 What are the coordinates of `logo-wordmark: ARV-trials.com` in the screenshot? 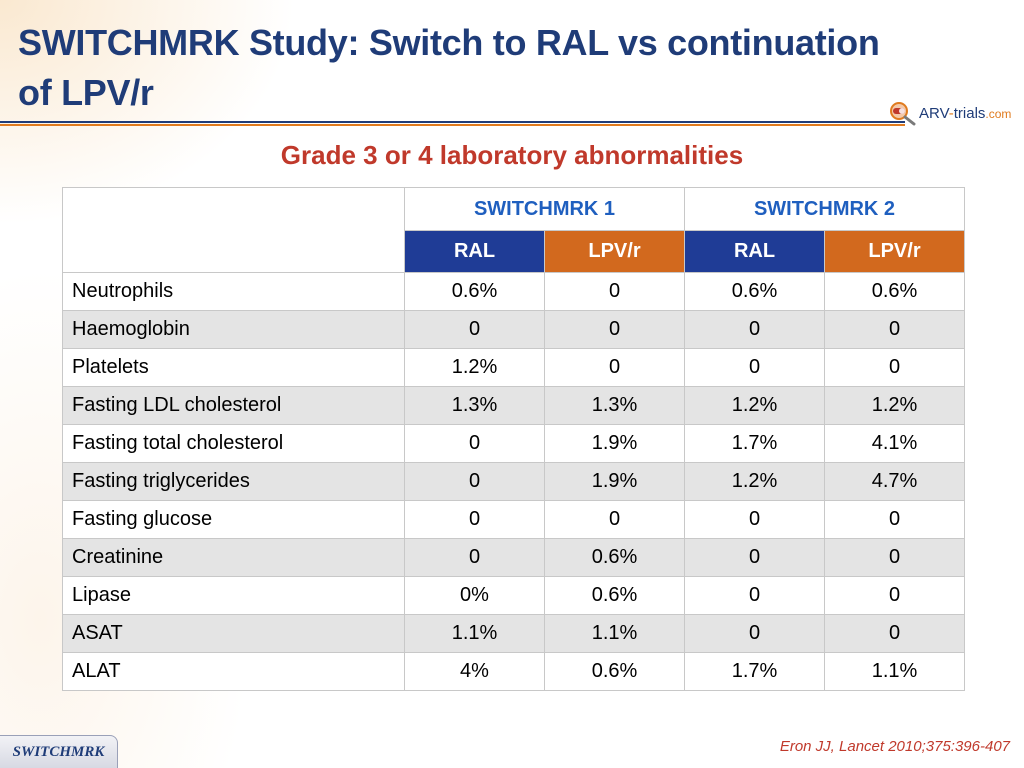 It's located at (965, 113).